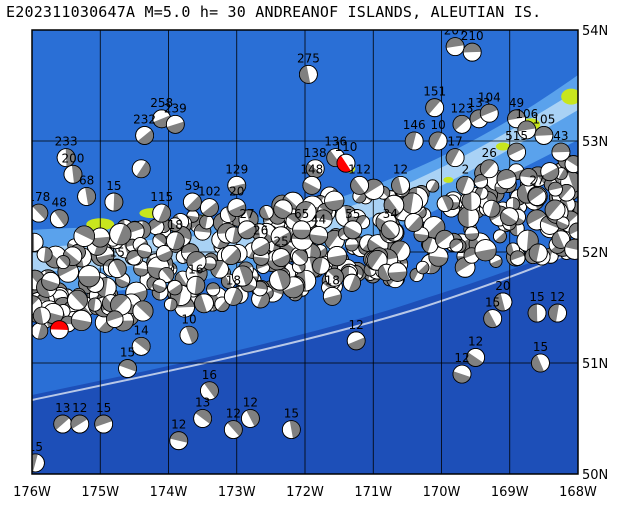 This screenshot has height=505, width=625. I want to click on island-patch, so click(448, 179).